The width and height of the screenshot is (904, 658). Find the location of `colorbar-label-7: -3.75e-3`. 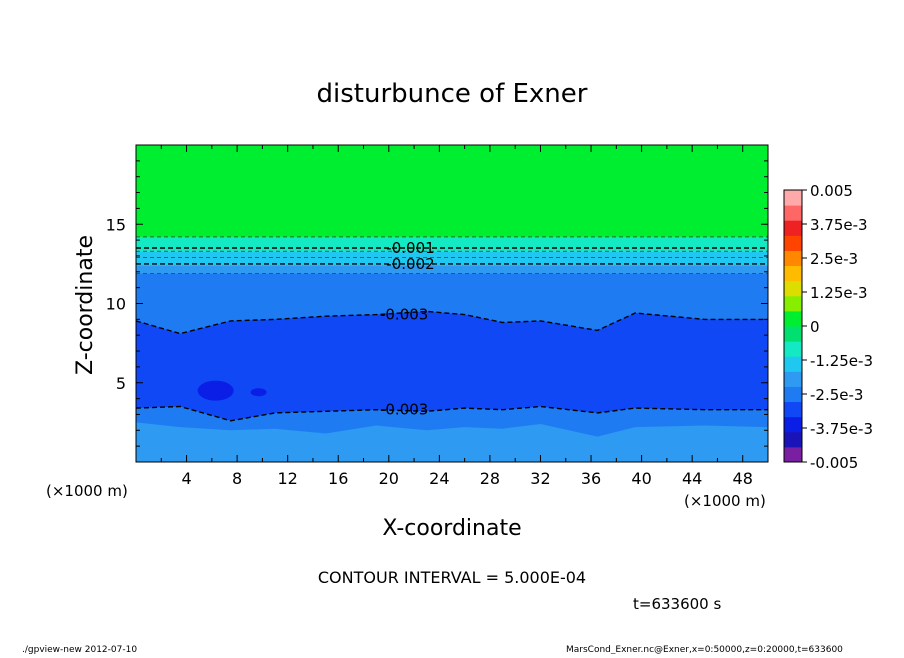

colorbar-label-7: -3.75e-3 is located at coordinates (841, 429).